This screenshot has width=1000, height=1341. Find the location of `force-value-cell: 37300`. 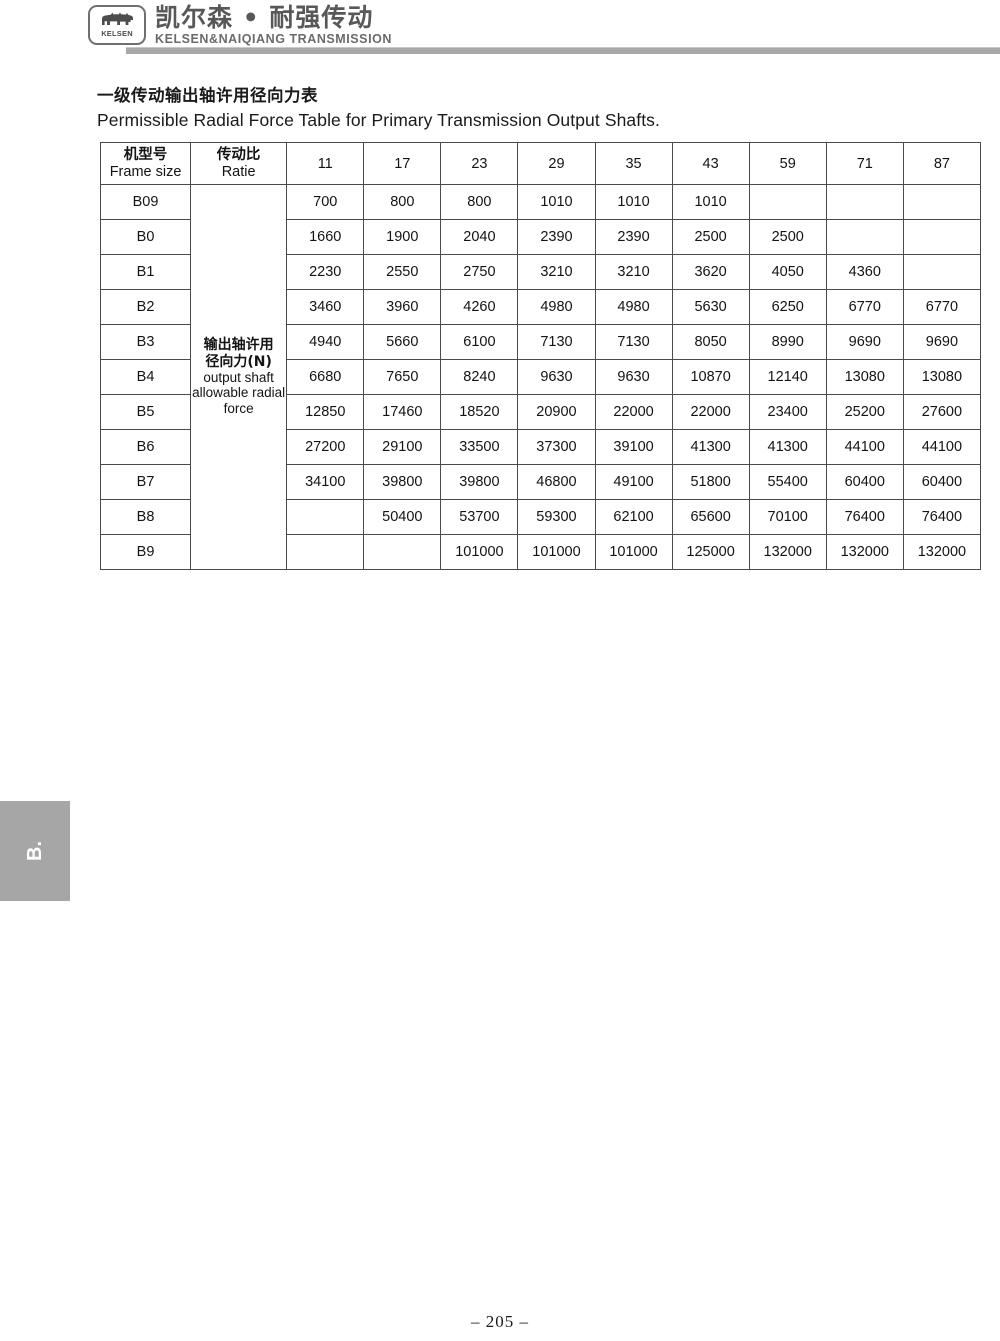

force-value-cell: 37300 is located at coordinates (556, 447).